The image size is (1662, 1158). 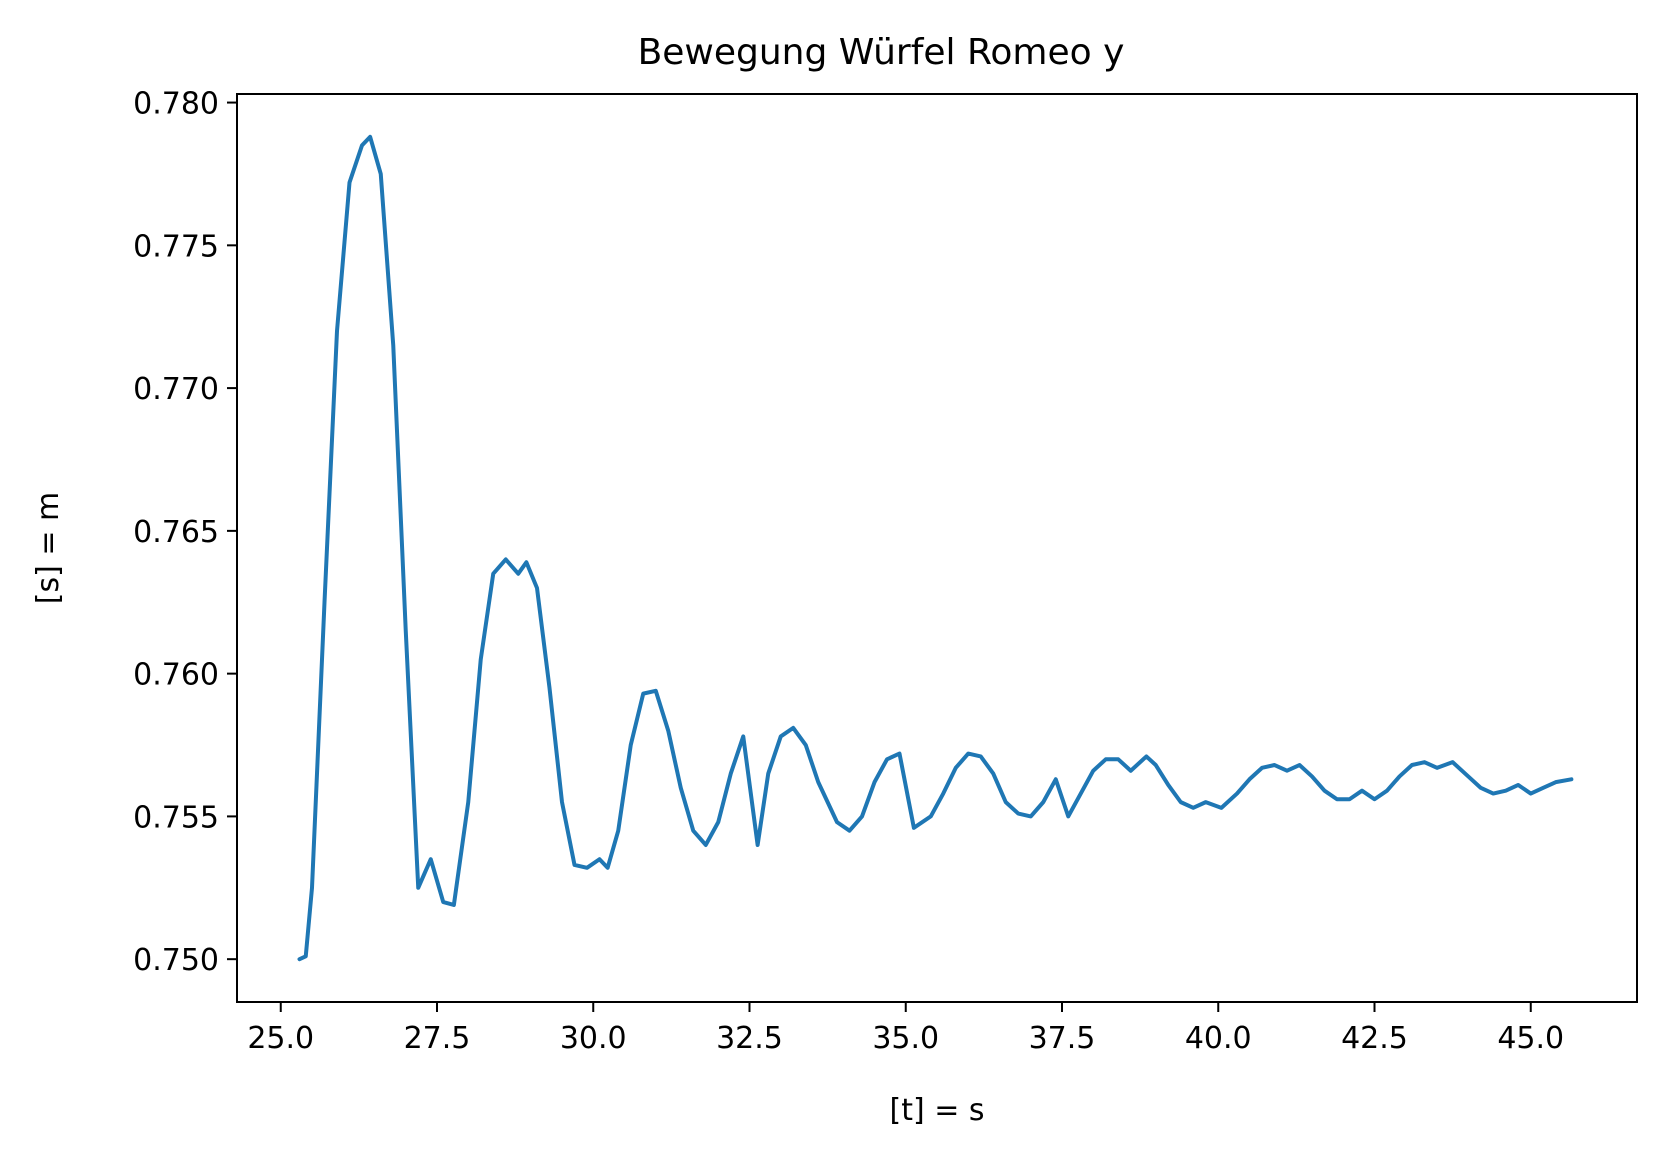 What do you see at coordinates (881, 52) in the screenshot?
I see `chart-title: Bewegung Würfel Romeo y` at bounding box center [881, 52].